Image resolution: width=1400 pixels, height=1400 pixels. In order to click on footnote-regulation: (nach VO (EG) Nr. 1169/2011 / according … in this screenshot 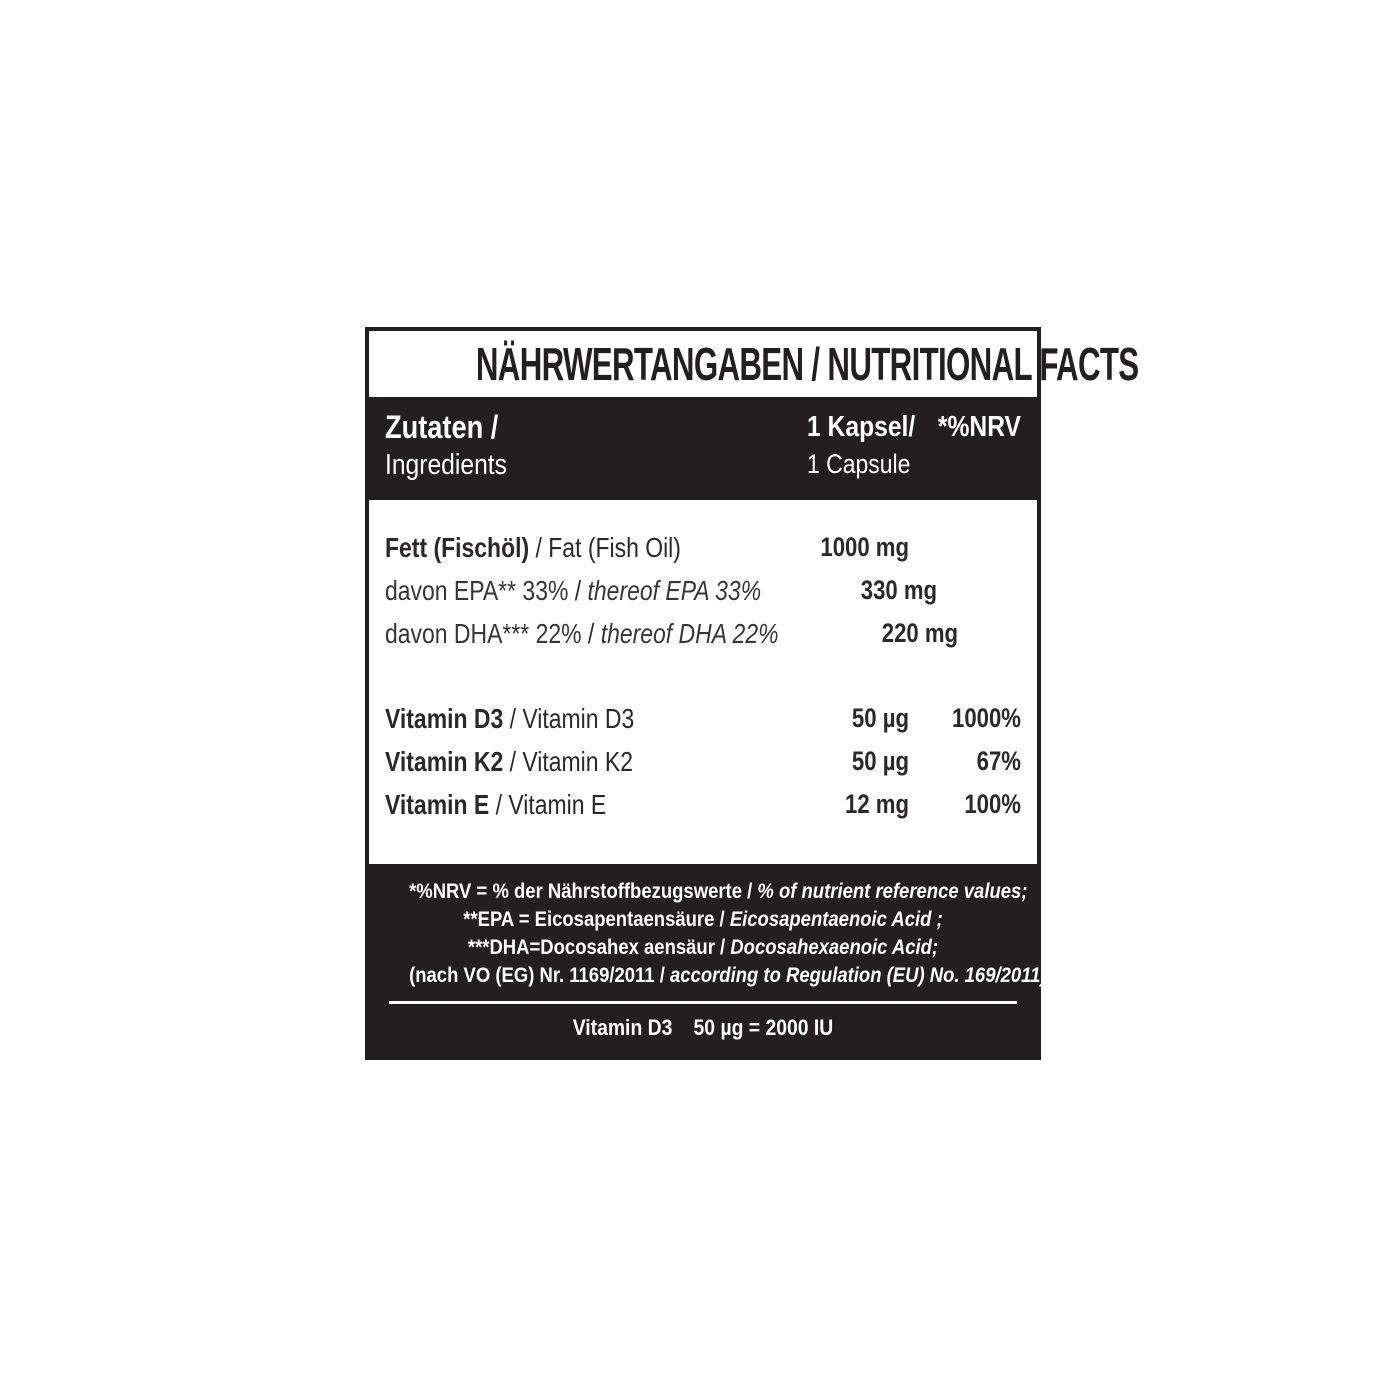, I will do `click(727, 976)`.